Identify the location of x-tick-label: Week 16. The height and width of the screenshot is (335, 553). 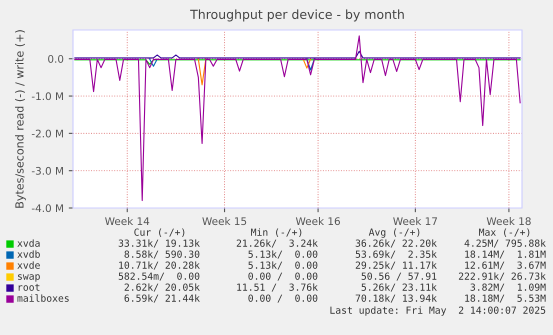
(318, 221).